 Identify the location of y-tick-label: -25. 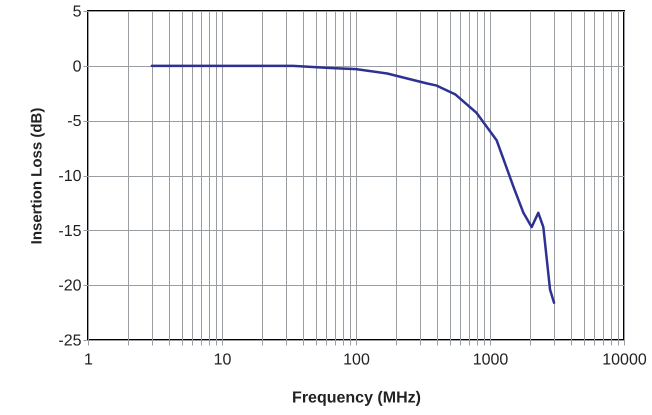
(70, 341).